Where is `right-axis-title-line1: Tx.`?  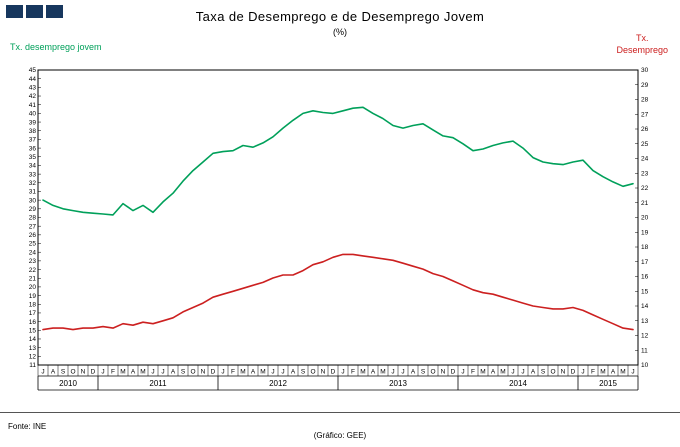 right-axis-title-line1: Tx. is located at coordinates (642, 38).